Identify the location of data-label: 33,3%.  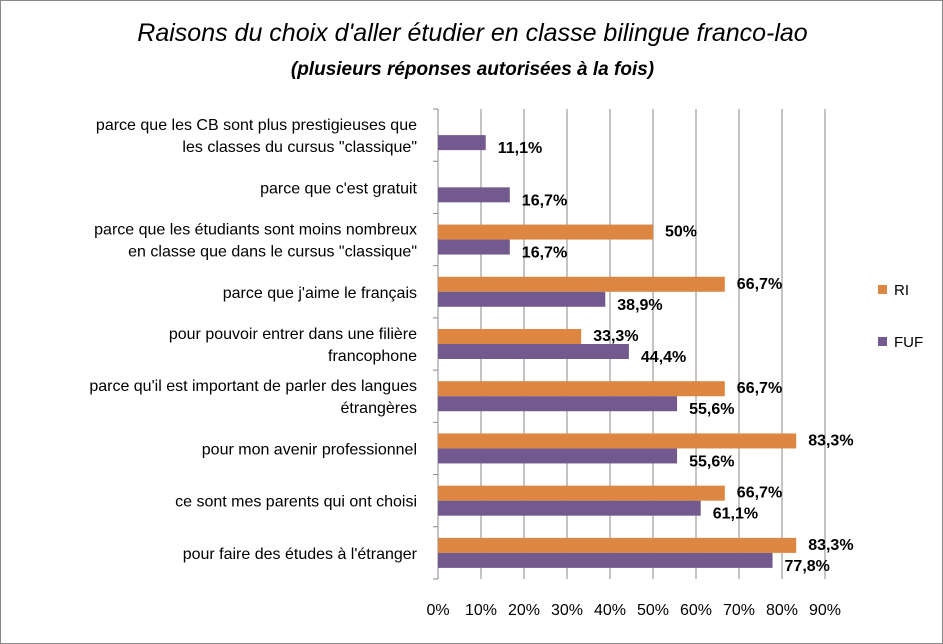
(615, 336).